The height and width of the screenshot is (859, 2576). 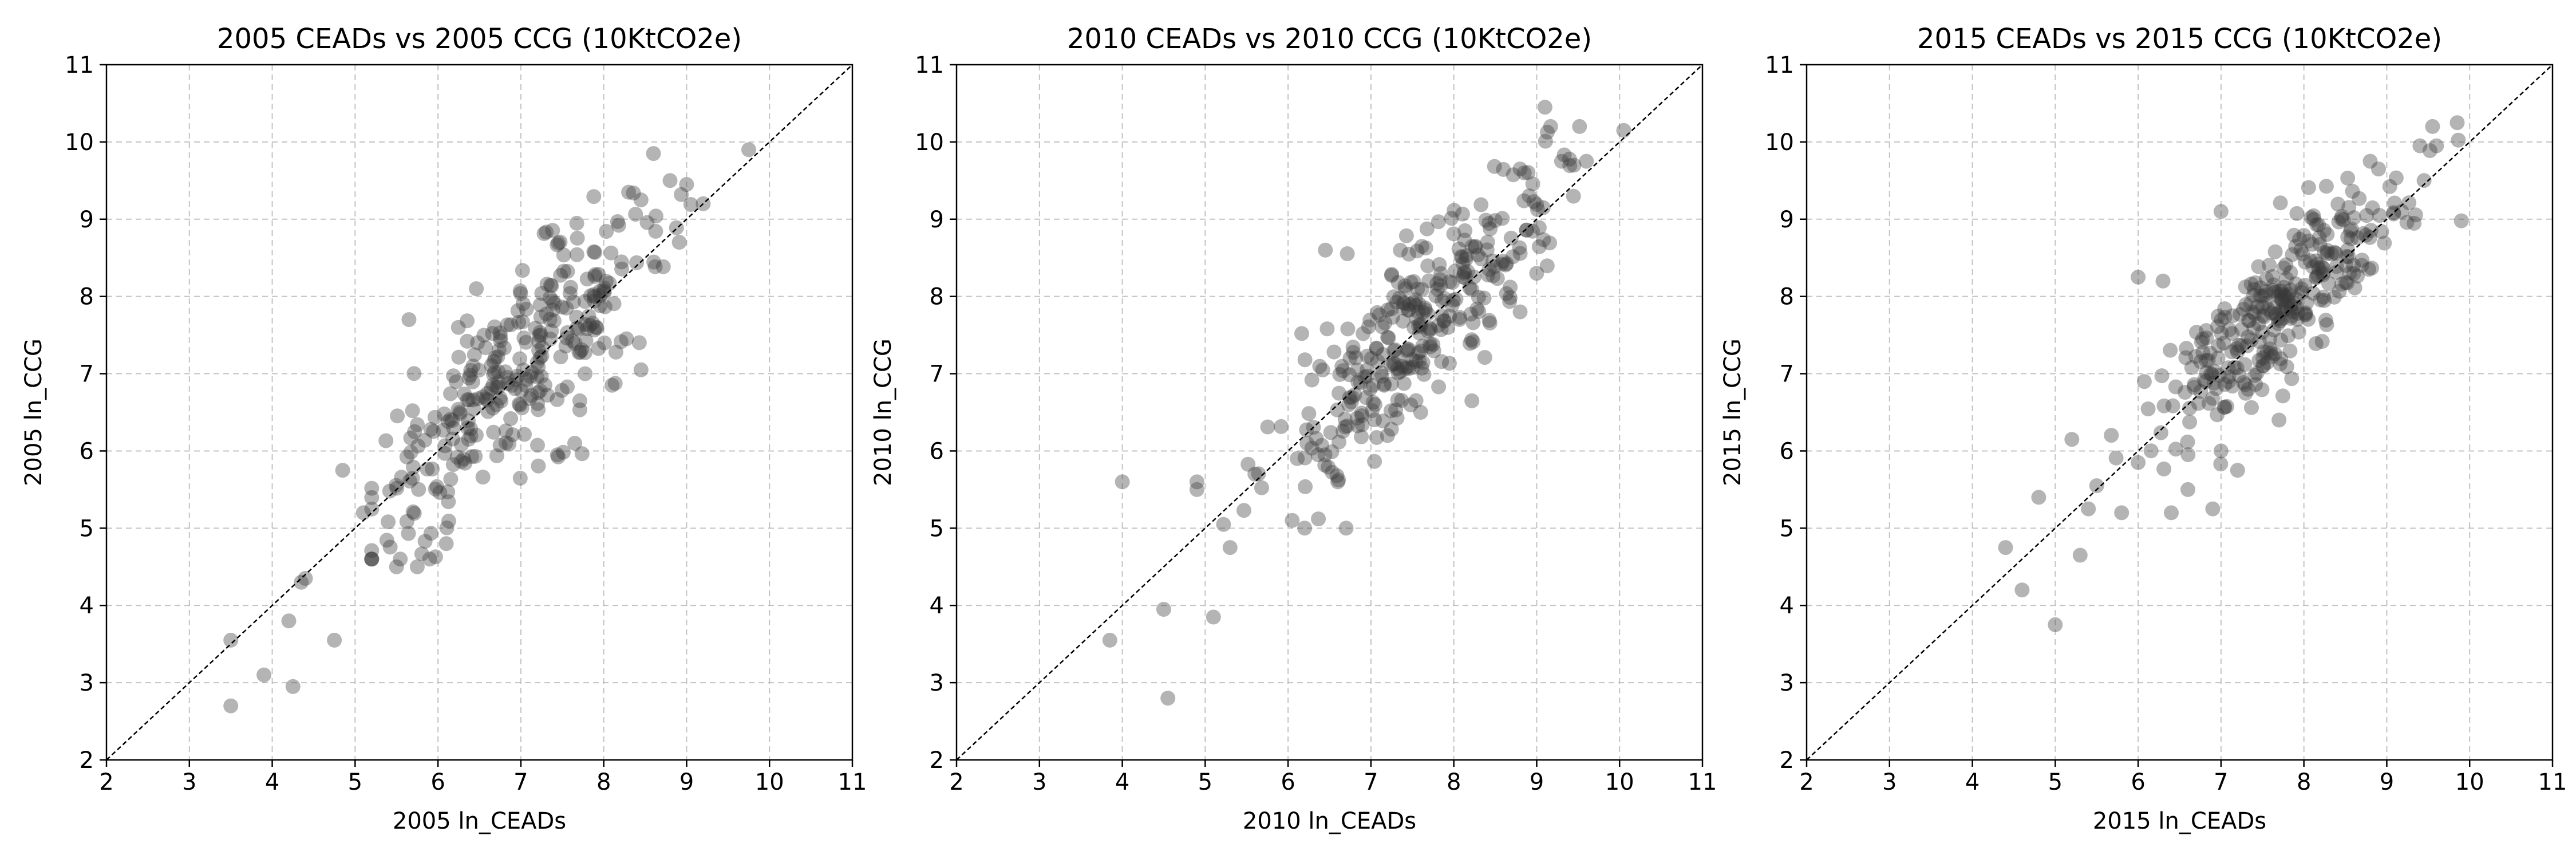 What do you see at coordinates (1787, 220) in the screenshot?
I see `y-tick-label: 9` at bounding box center [1787, 220].